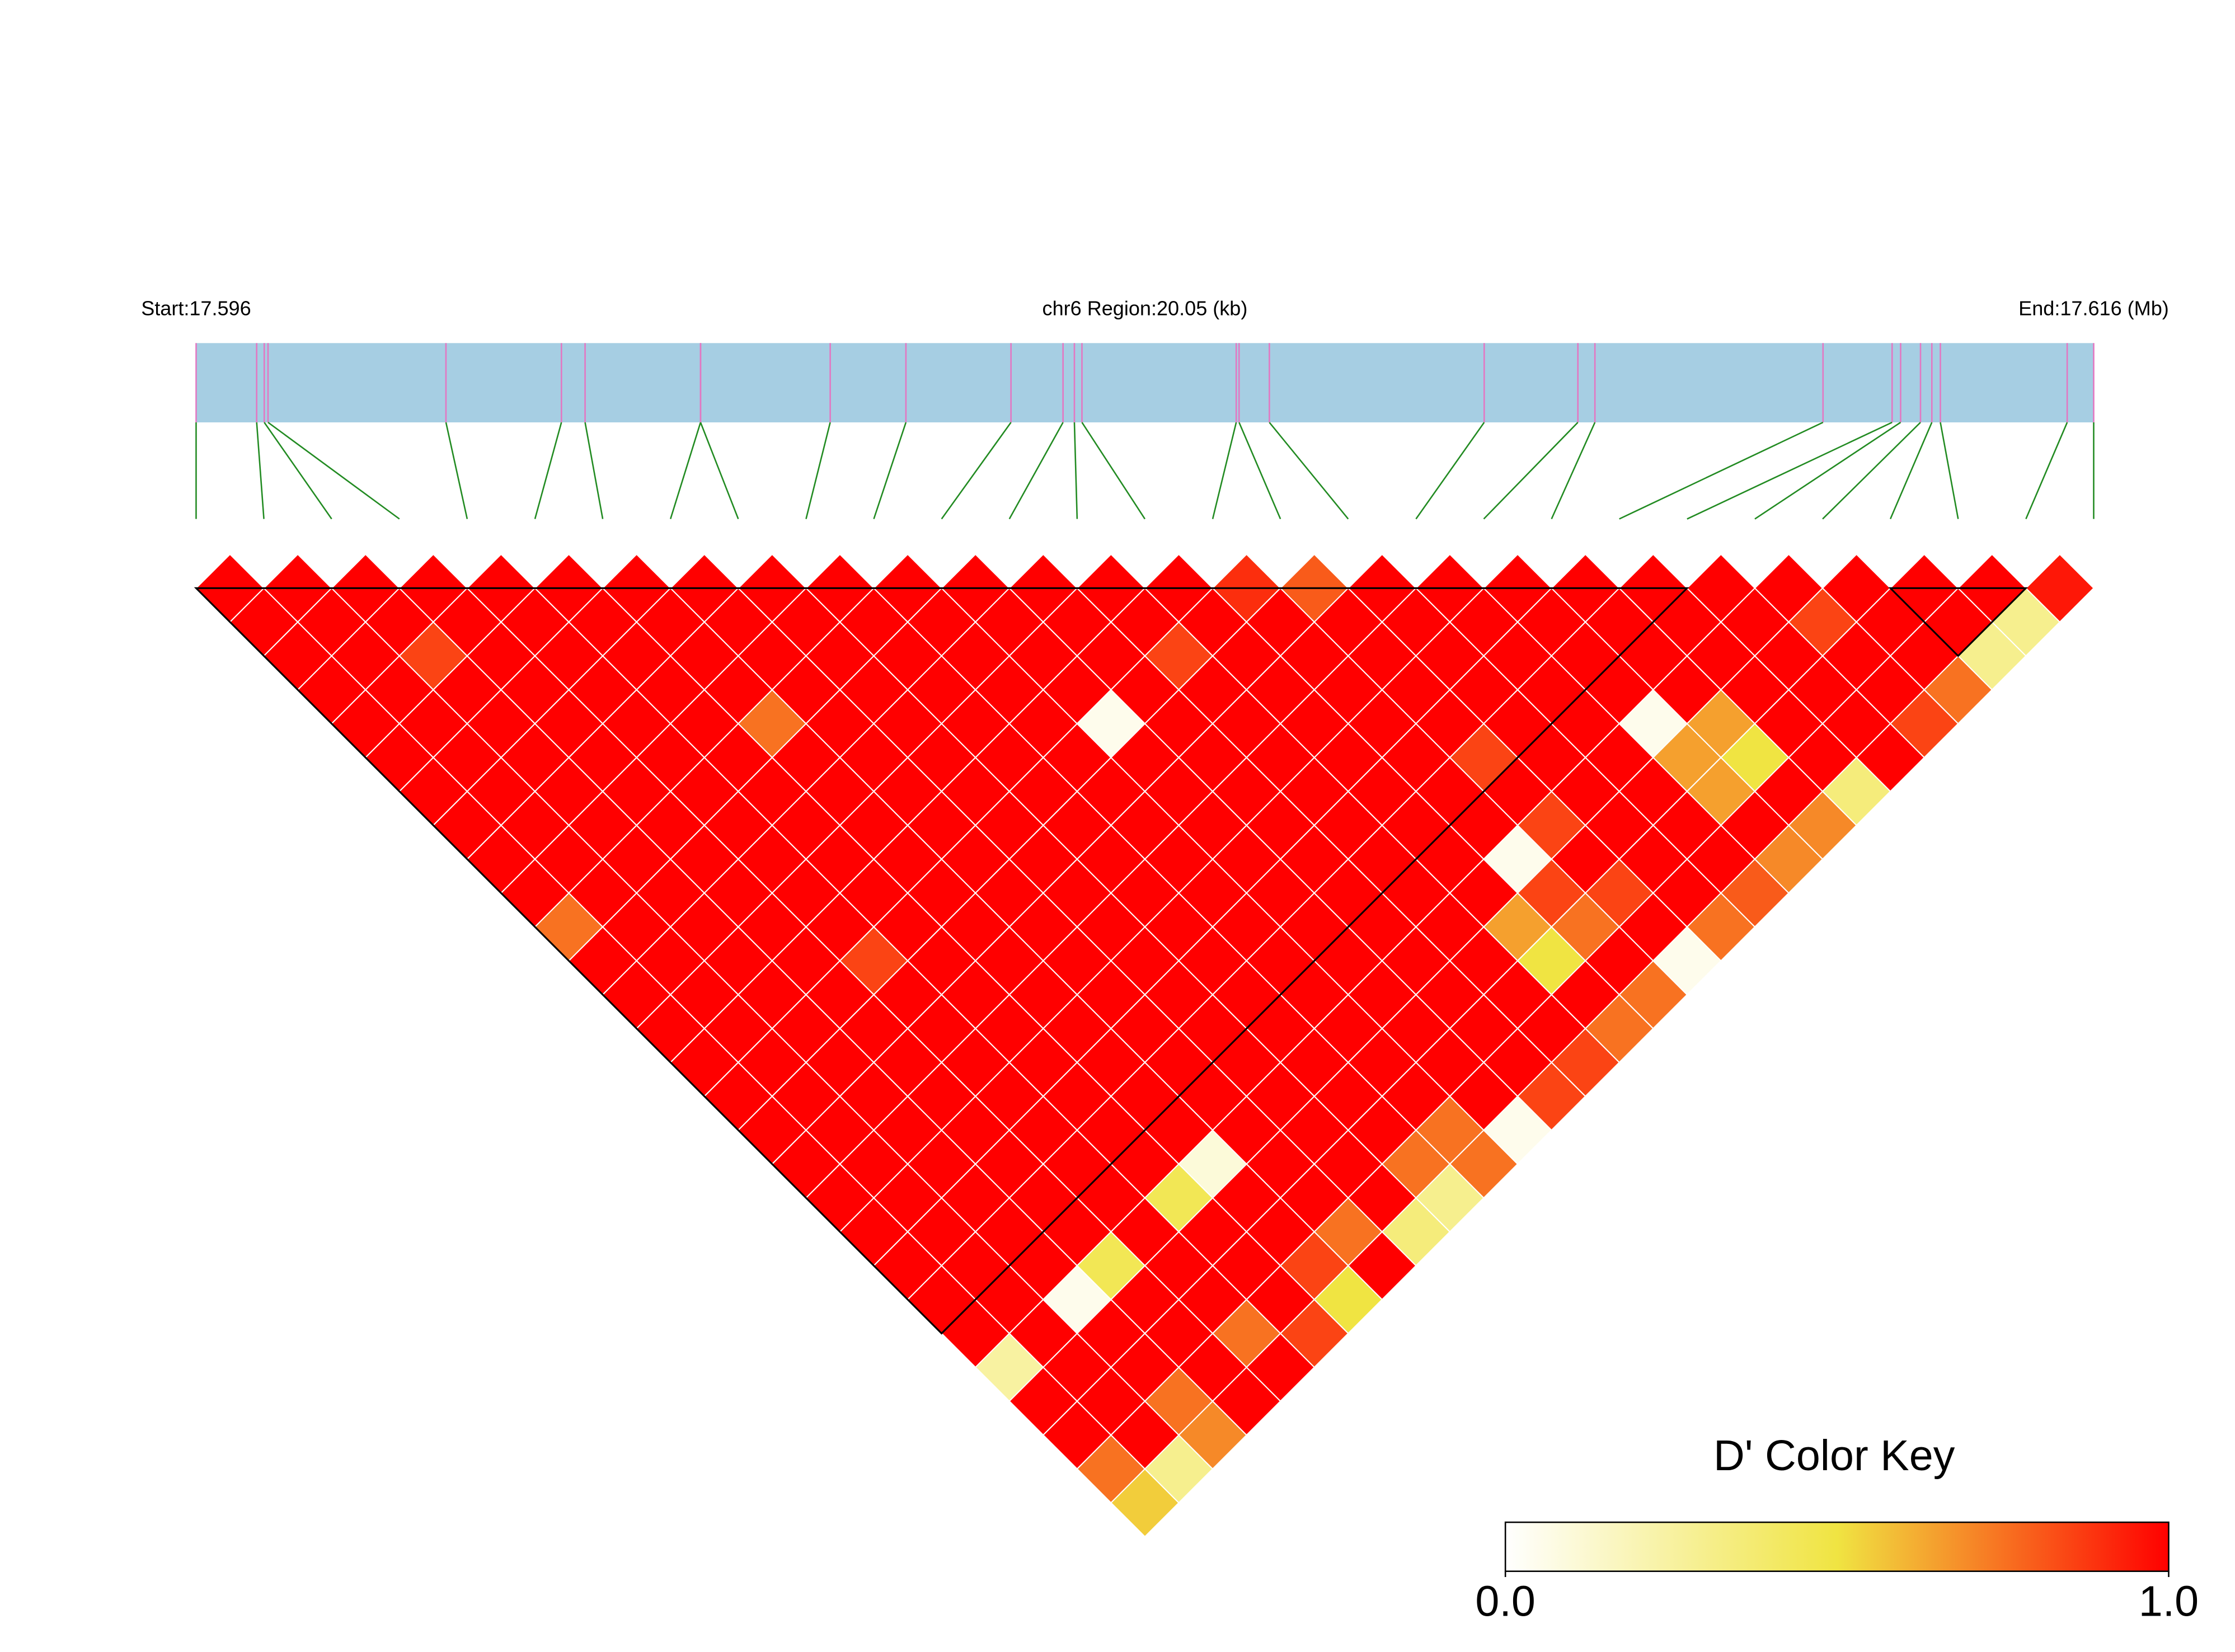 Image resolution: width=2235 pixels, height=1652 pixels. Describe the element at coordinates (1505, 1601) in the screenshot. I see `key-tick-label: 0.0` at that location.